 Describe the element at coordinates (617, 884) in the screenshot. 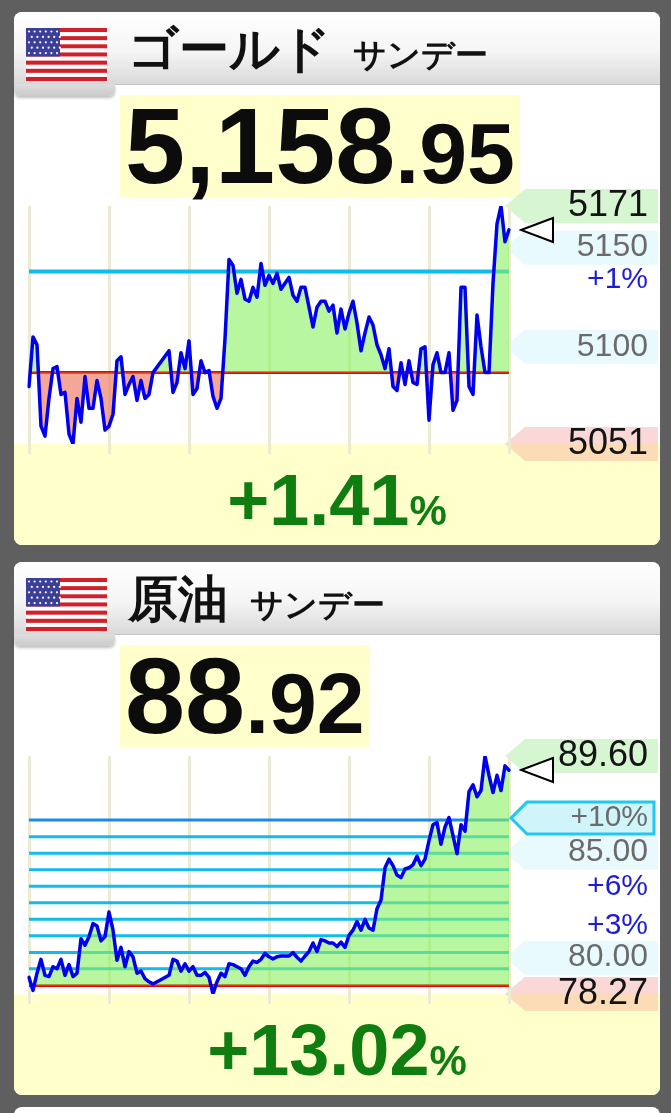

I see `band-label: +6%` at that location.